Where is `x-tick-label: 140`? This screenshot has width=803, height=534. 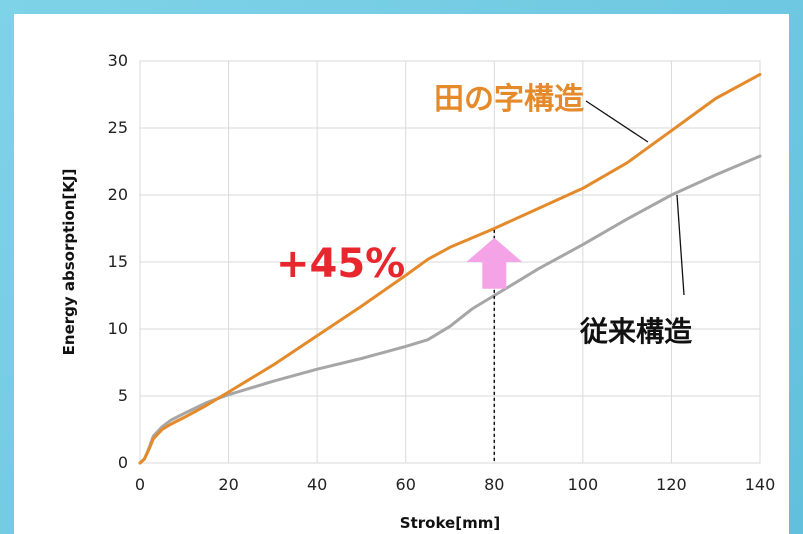
x-tick-label: 140 is located at coordinates (760, 484).